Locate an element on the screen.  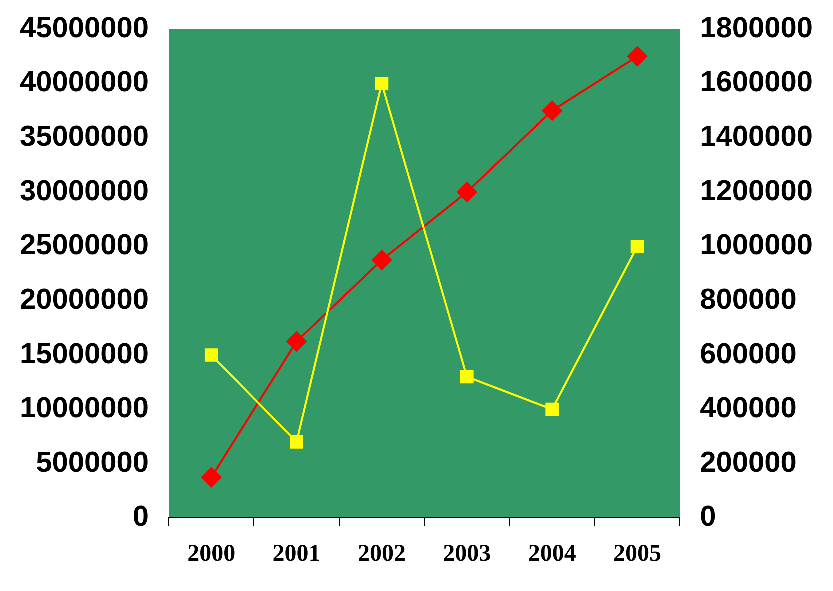
x-tick-label: 2002 is located at coordinates (382, 553).